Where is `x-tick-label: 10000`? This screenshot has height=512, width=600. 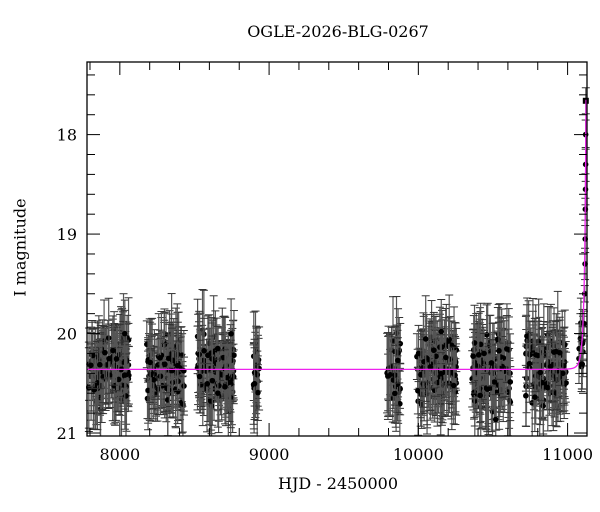
x-tick-label: 10000 is located at coordinates (418, 454).